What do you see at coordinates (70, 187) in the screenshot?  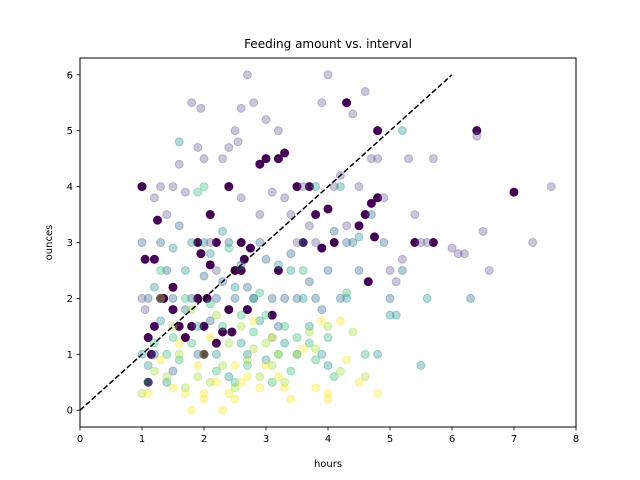 I see `y-tick-label: 4` at bounding box center [70, 187].